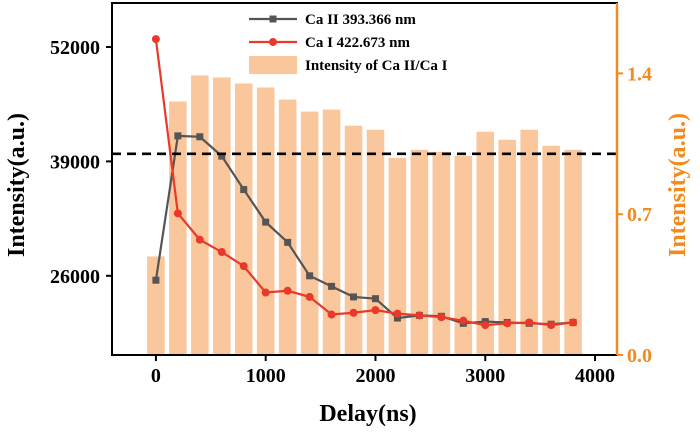 This screenshot has width=700, height=433. What do you see at coordinates (75, 162) in the screenshot?
I see `left-y-tick-label: 39000` at bounding box center [75, 162].